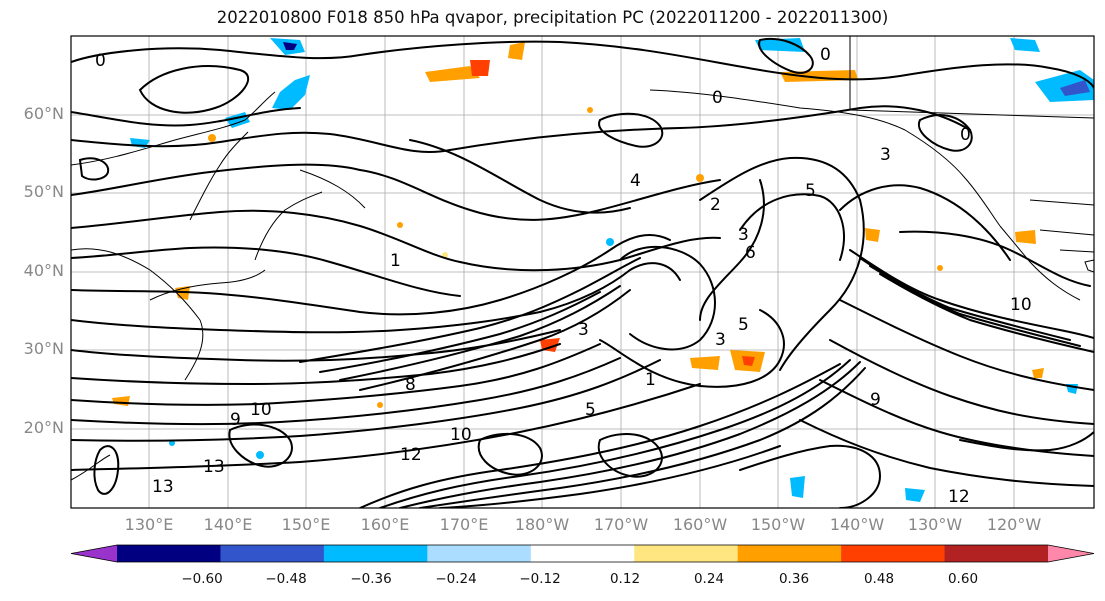 This screenshot has width=1105, height=601. What do you see at coordinates (750, 253) in the screenshot?
I see `contour-label: 6` at bounding box center [750, 253].